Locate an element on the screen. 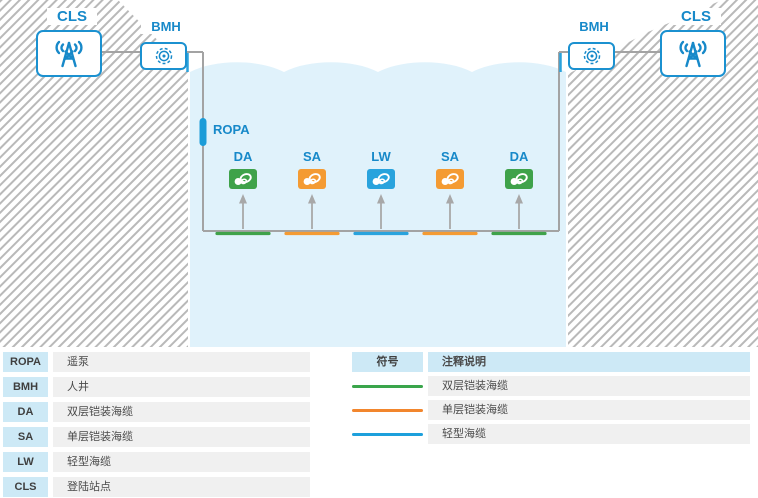 This screenshot has height=498, width=758. cable-marker-da2: DA is located at coordinates (519, 169).